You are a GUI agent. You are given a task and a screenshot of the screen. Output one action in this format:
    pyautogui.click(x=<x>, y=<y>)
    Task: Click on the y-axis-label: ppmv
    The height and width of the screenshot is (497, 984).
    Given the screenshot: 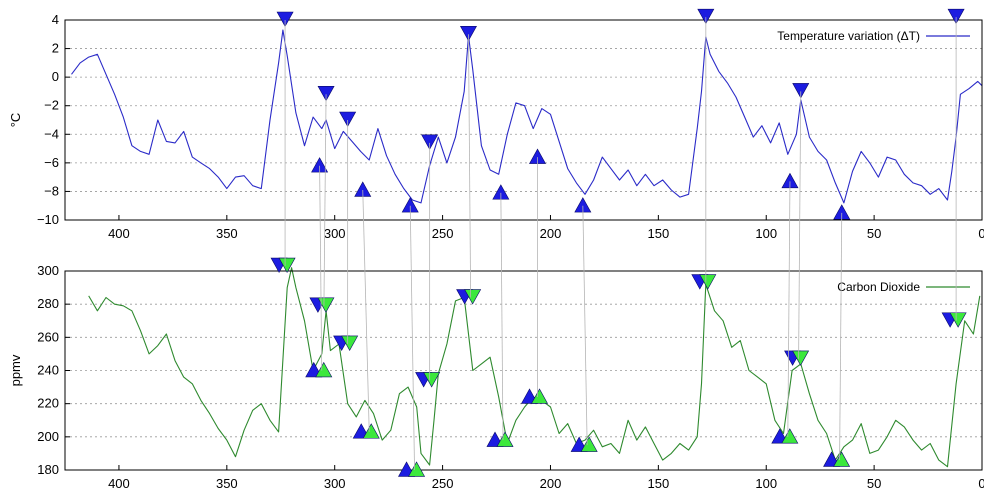 What is the action you would take?
    pyautogui.click(x=15, y=370)
    